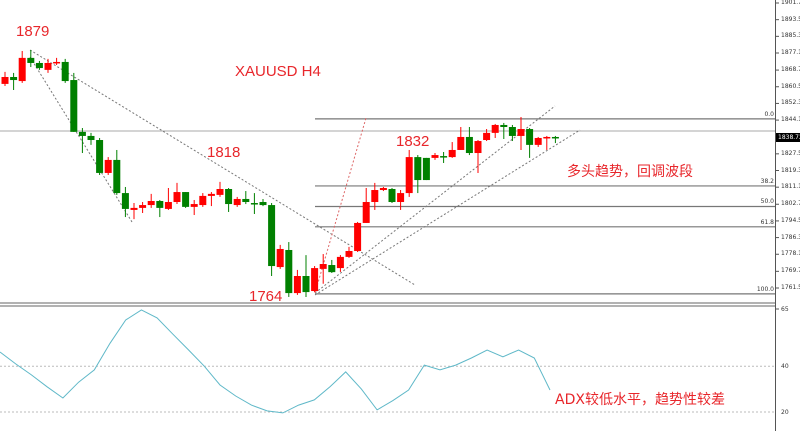  What do you see at coordinates (790, 237) in the screenshot?
I see `axis-label: 1786.30` at bounding box center [790, 237].